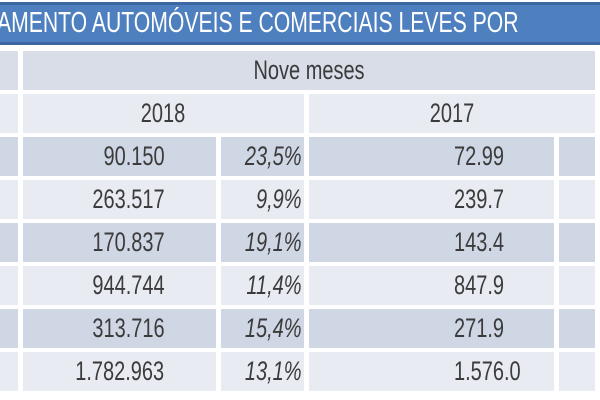 Image resolution: width=600 pixels, height=400 pixels. I want to click on value-2018-cell: 90.150, so click(120, 156).